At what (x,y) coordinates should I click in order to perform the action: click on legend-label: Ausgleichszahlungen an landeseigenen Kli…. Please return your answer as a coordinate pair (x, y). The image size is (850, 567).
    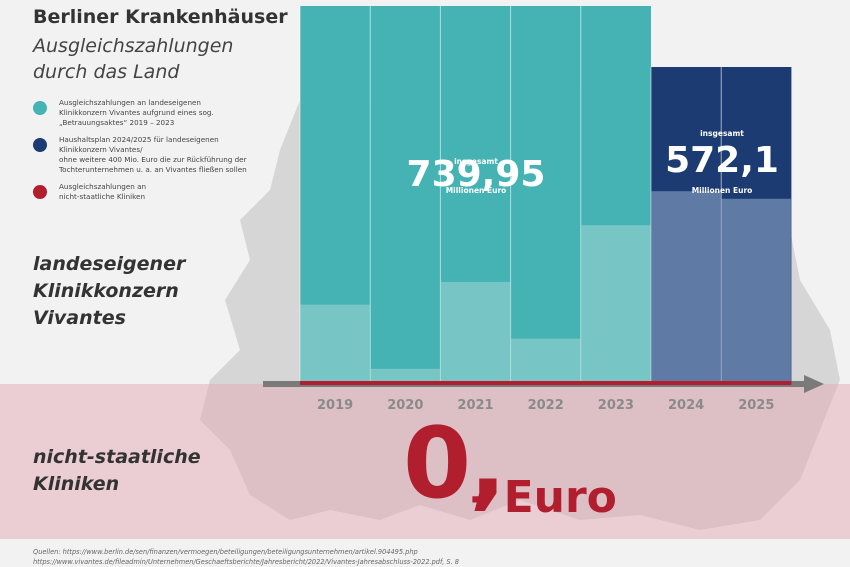
    Looking at the image, I should click on (136, 112).